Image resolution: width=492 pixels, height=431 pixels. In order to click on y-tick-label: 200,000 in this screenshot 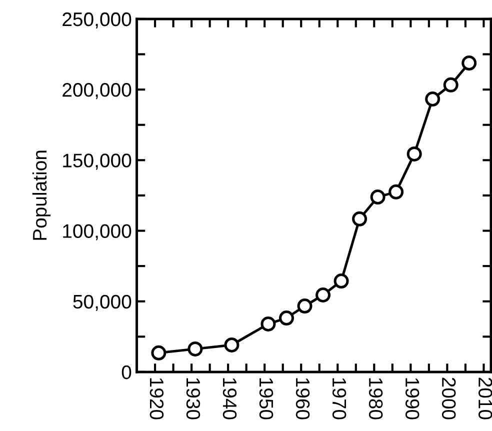, I will do `click(97, 91)`.